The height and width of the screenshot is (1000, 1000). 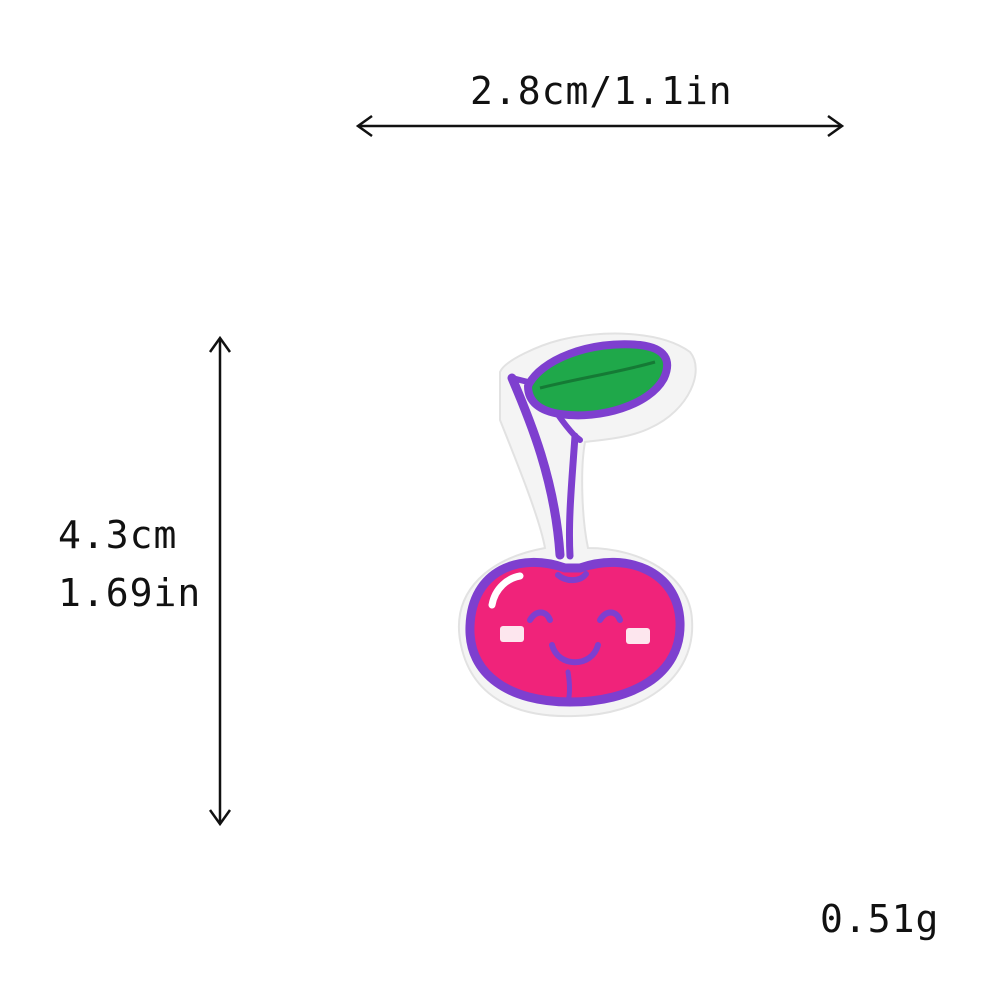 What do you see at coordinates (506, 590) in the screenshot?
I see `cherry-shine` at bounding box center [506, 590].